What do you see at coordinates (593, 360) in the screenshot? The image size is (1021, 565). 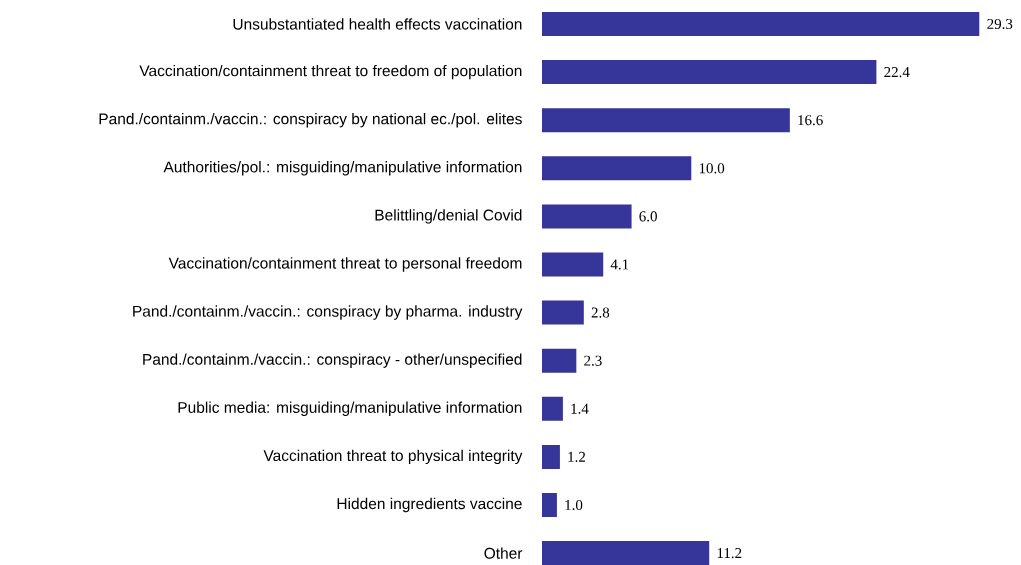 I see `data-label: 2.3` at bounding box center [593, 360].